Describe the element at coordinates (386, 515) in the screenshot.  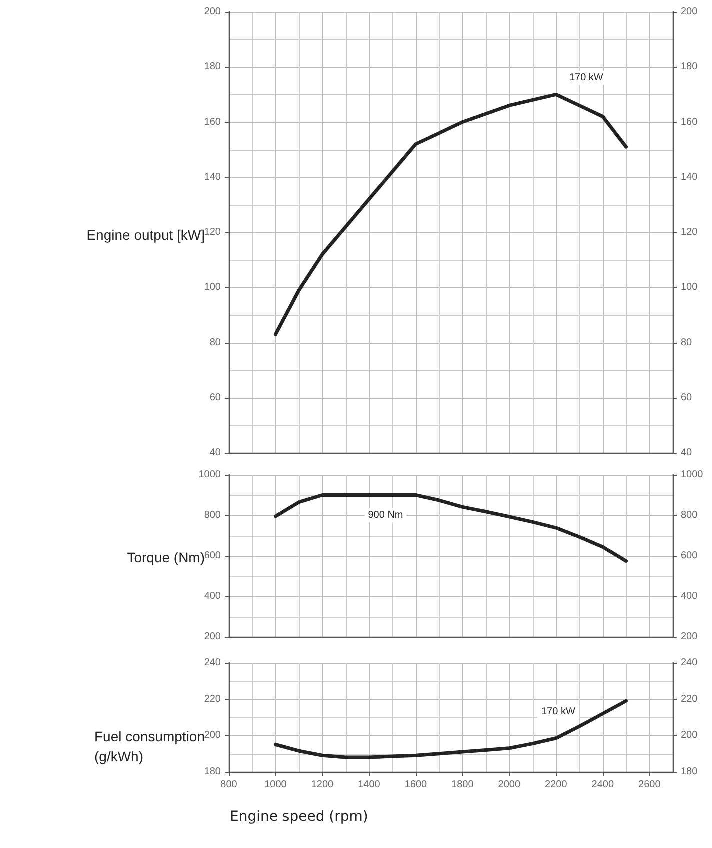
I see `annotation: 900 Nm` at that location.